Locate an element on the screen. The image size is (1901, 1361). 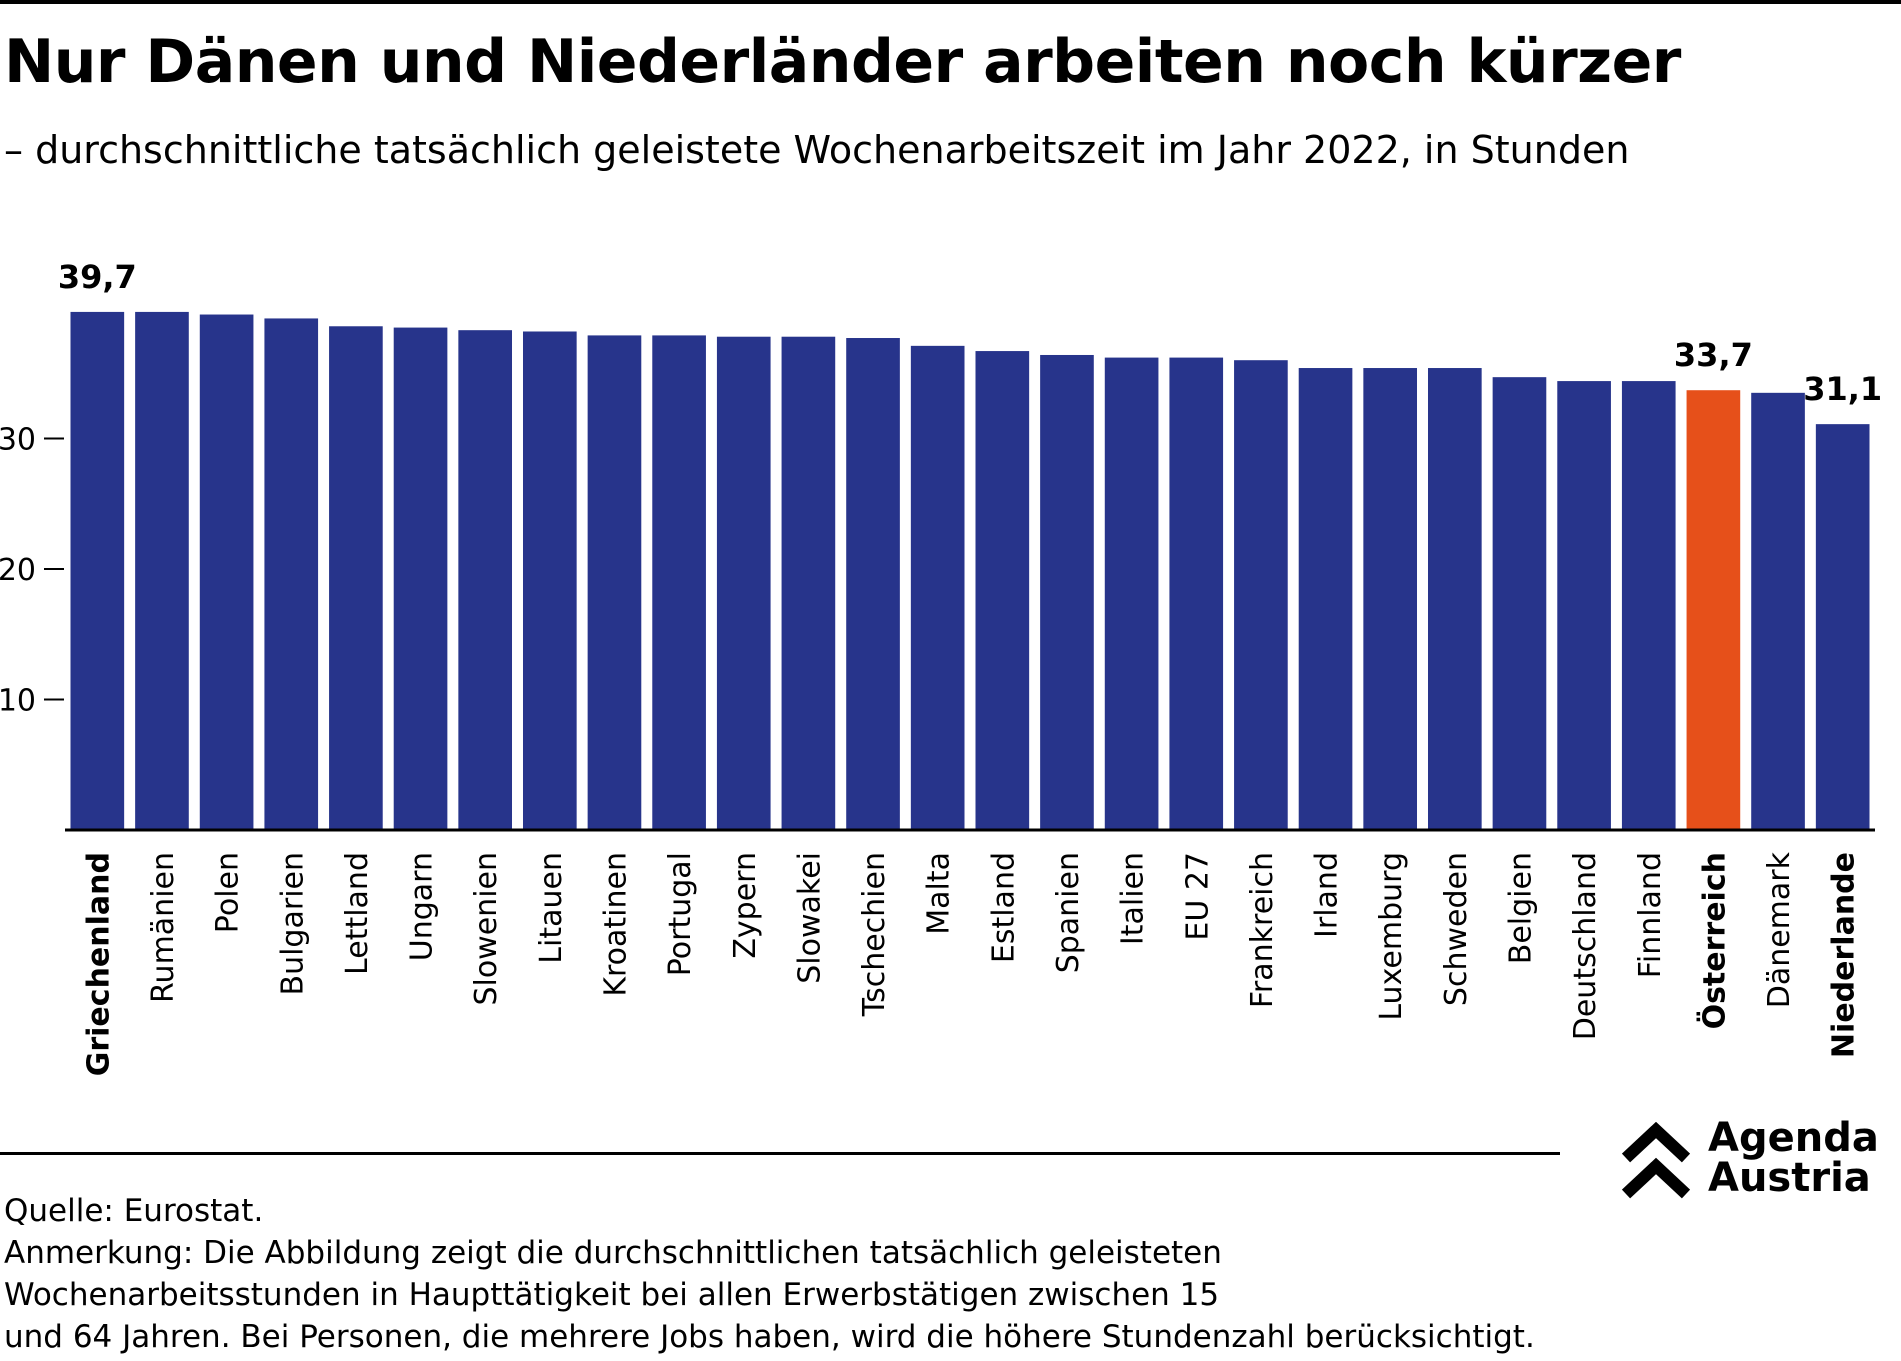
x-tick-label: Luxemburg is located at coordinates (1391, 936).